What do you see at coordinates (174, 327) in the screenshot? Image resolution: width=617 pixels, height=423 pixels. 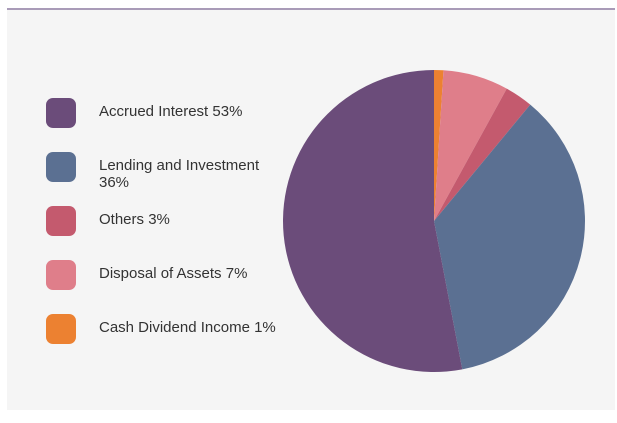 I see `legend-name: Cash Dividend Income` at bounding box center [174, 327].